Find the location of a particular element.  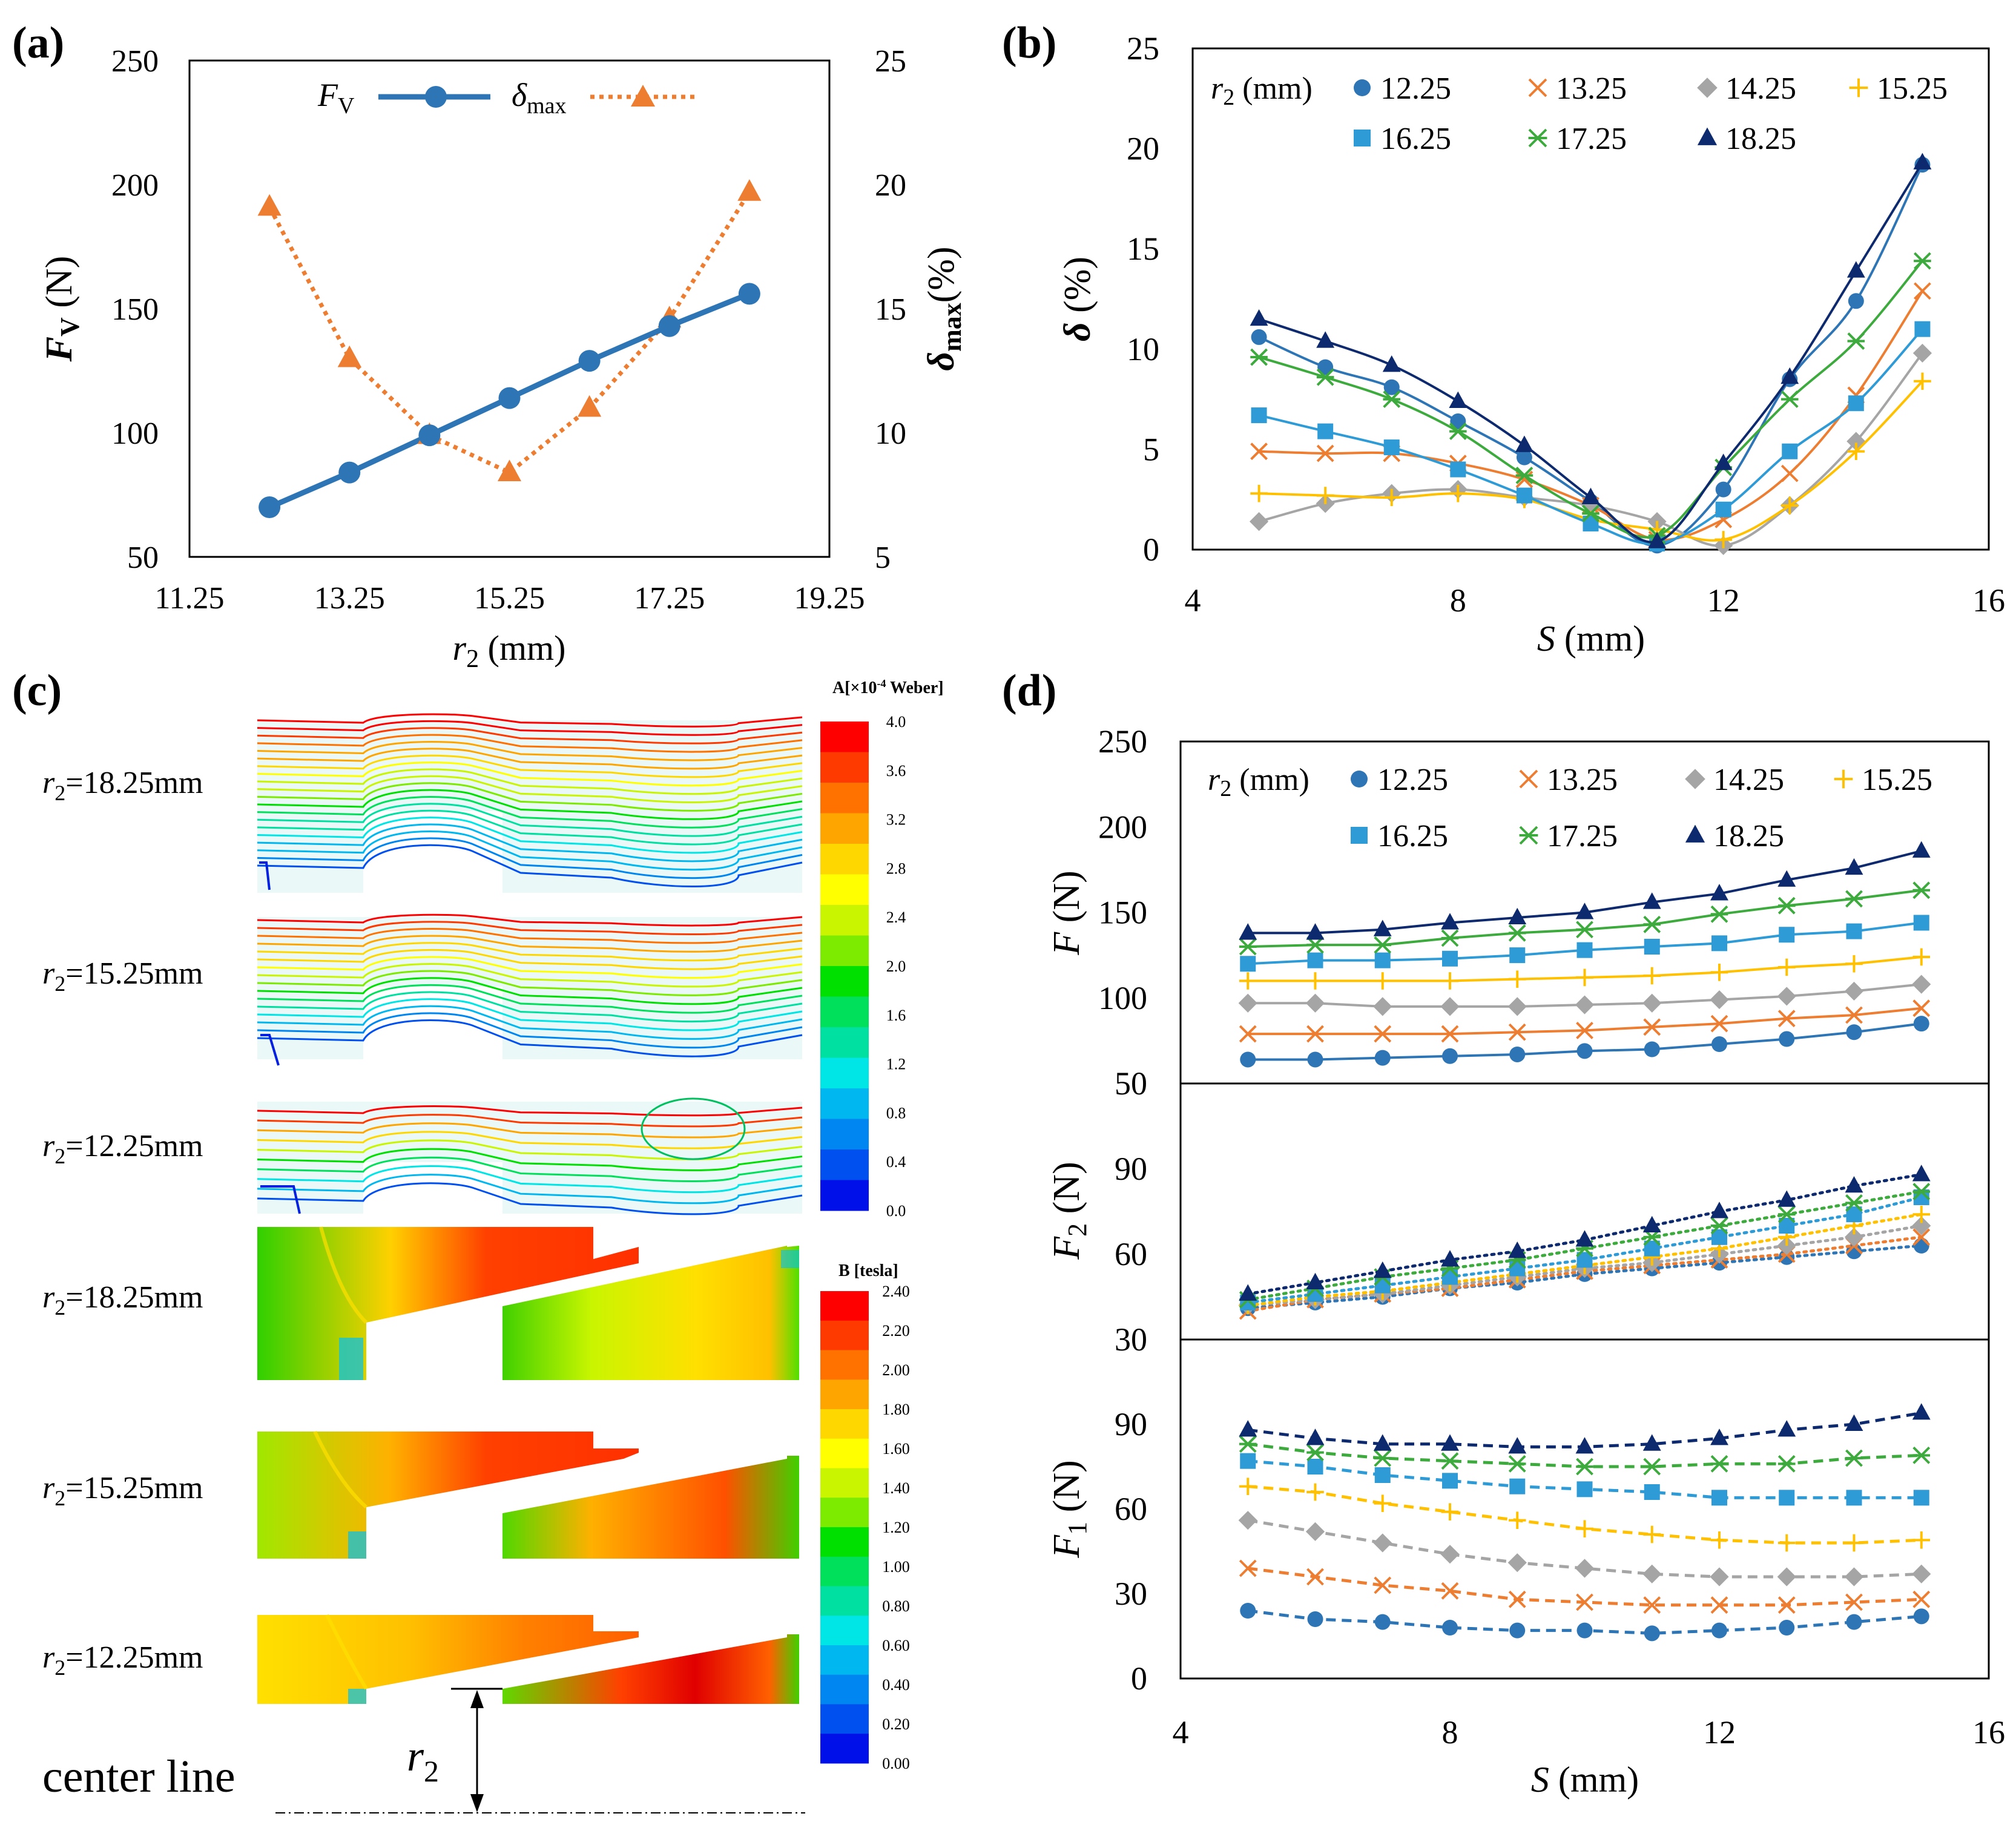

chart-b-legend-marker is located at coordinates (1538, 138).